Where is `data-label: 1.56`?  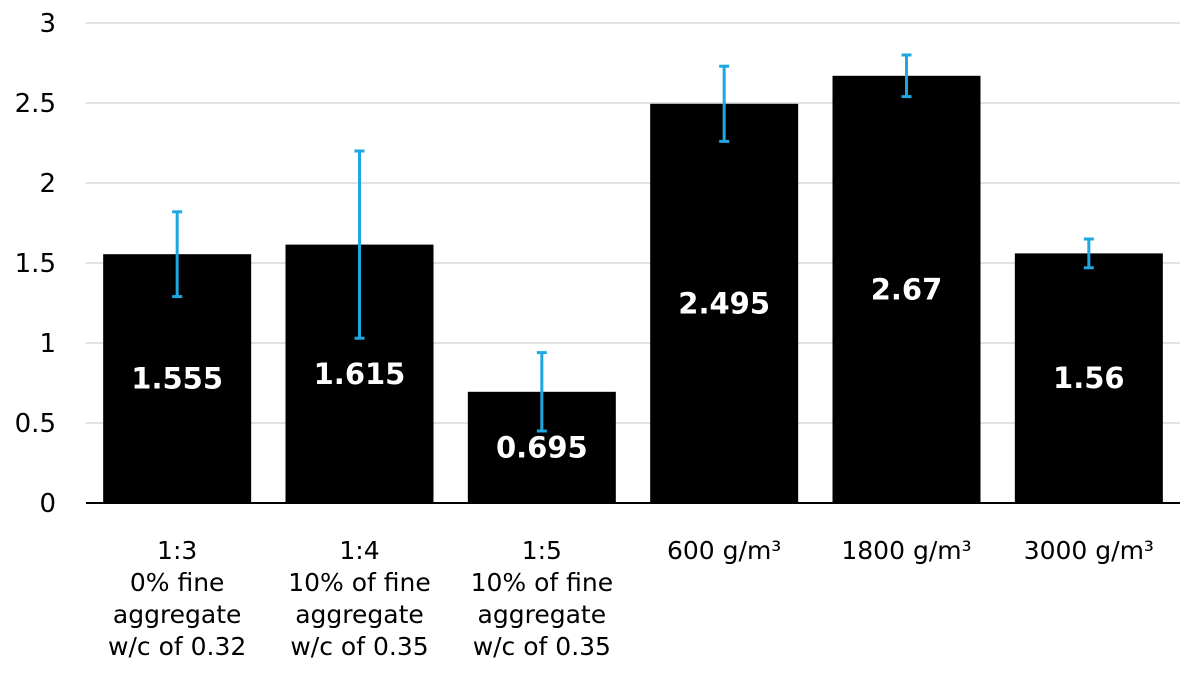
data-label: 1.56 is located at coordinates (1089, 378).